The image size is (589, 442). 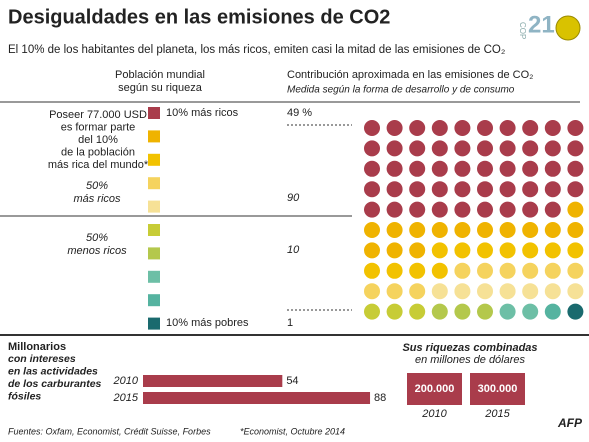 What do you see at coordinates (213, 381) in the screenshot?
I see `bar` at bounding box center [213, 381].